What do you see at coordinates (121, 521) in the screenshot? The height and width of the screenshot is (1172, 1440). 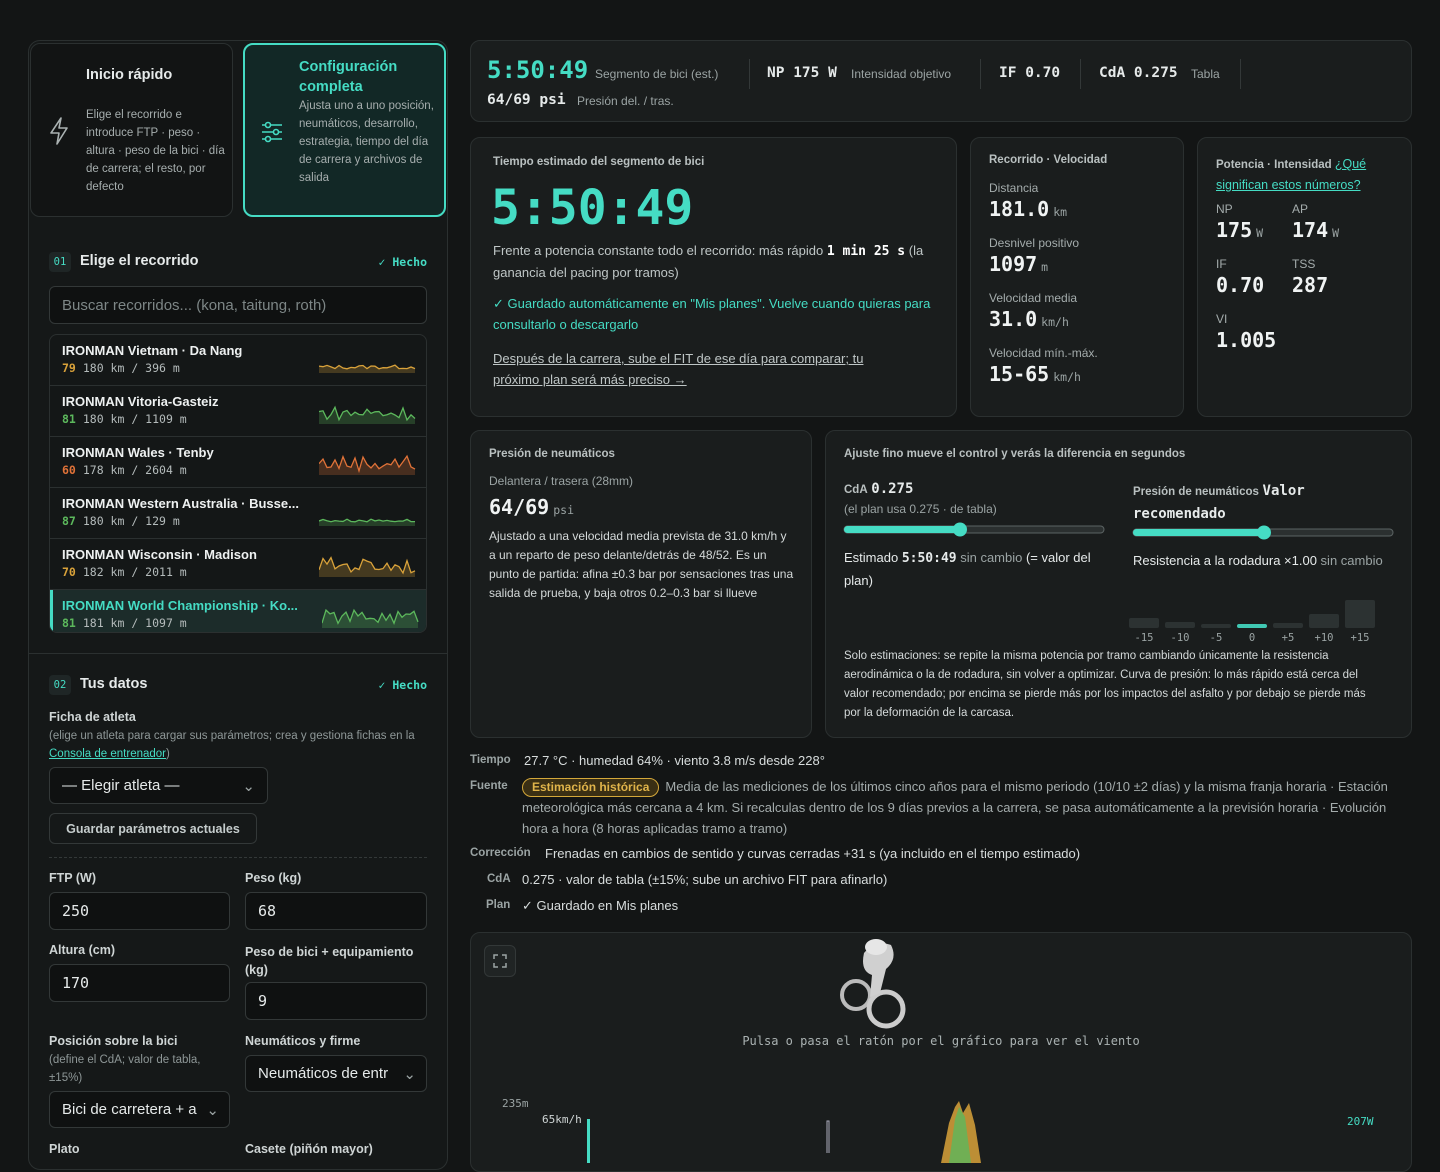 I see `course-stats: 87 180 km / 129 m` at bounding box center [121, 521].